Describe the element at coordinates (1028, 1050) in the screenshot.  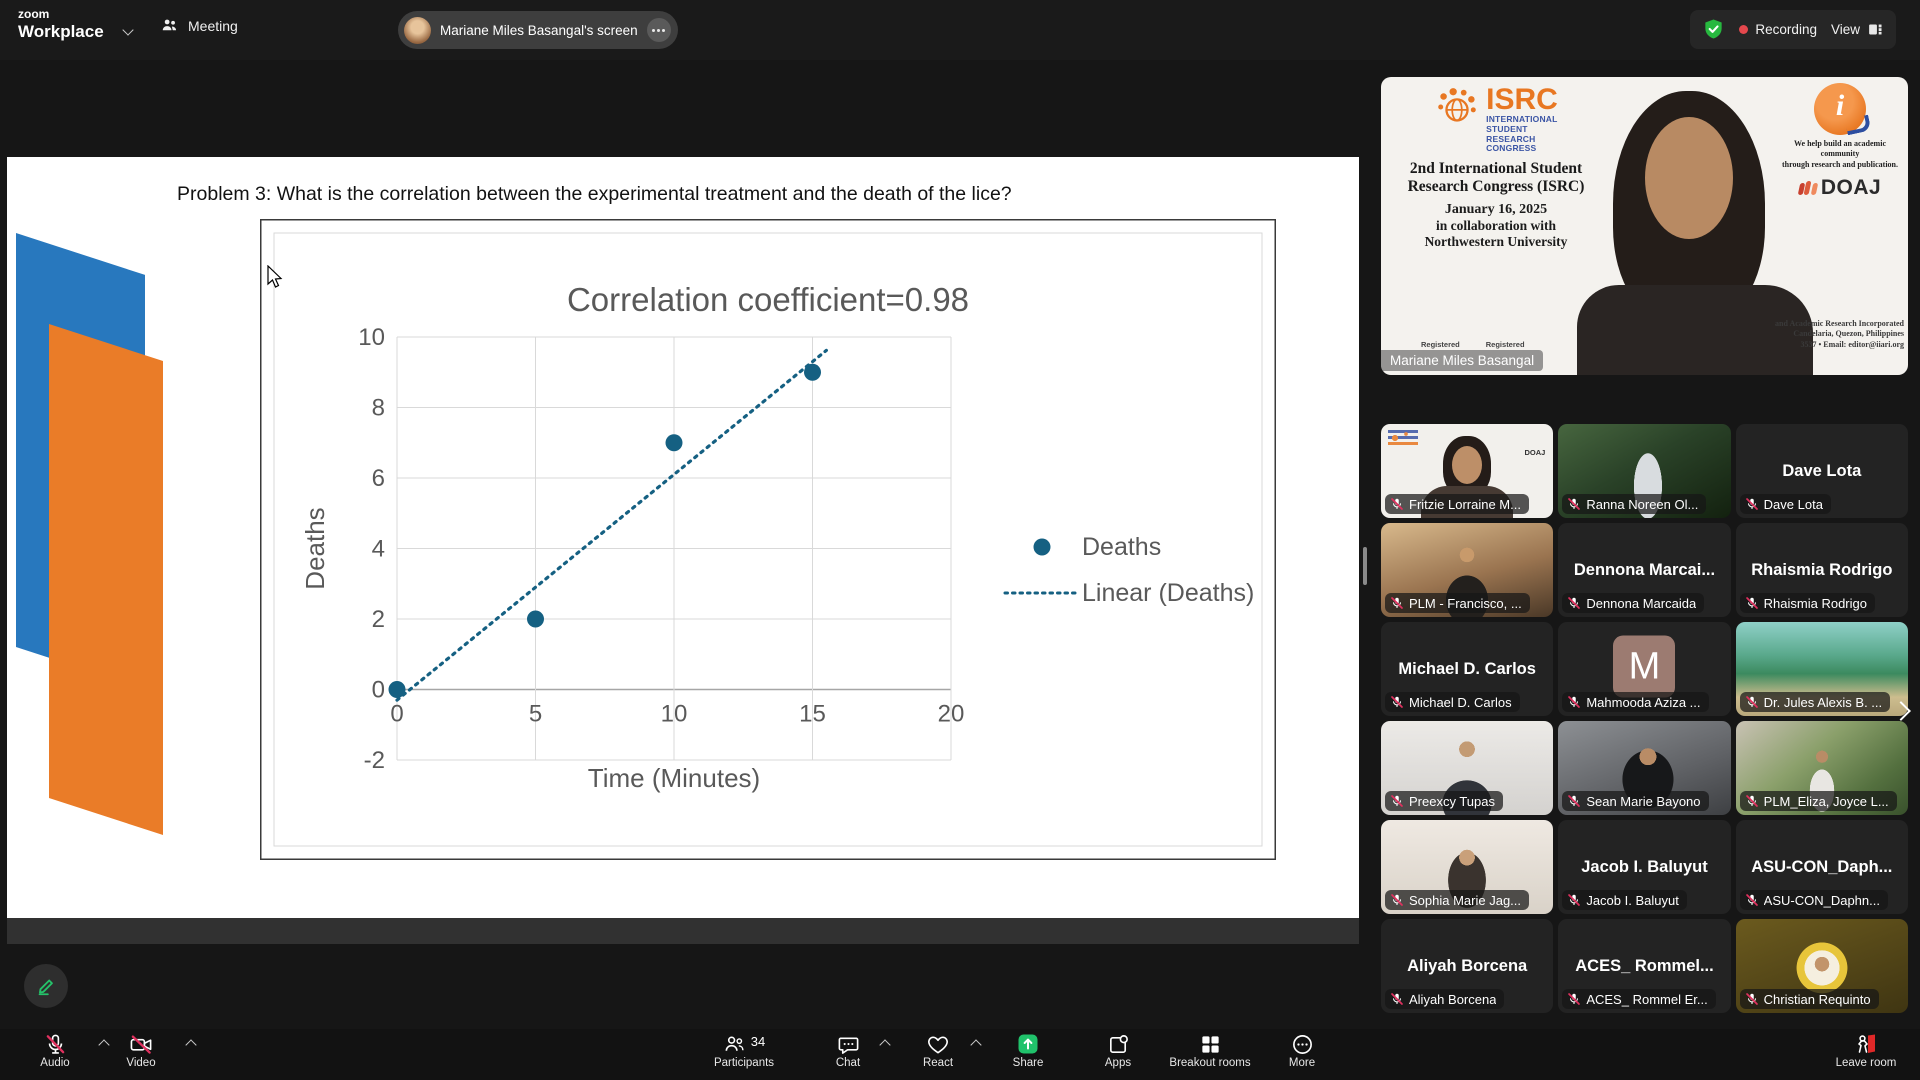
I see `share-button: Share` at that location.